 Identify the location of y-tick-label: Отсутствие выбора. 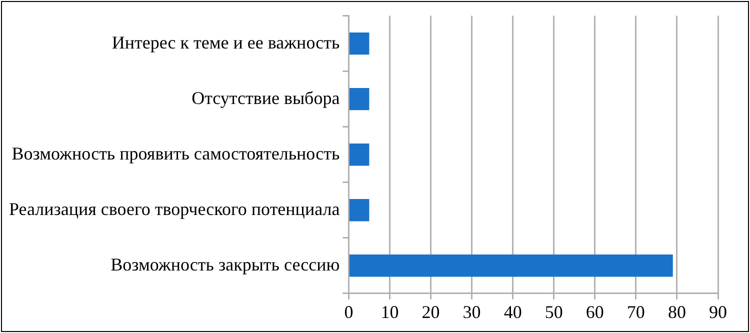
(266, 98).